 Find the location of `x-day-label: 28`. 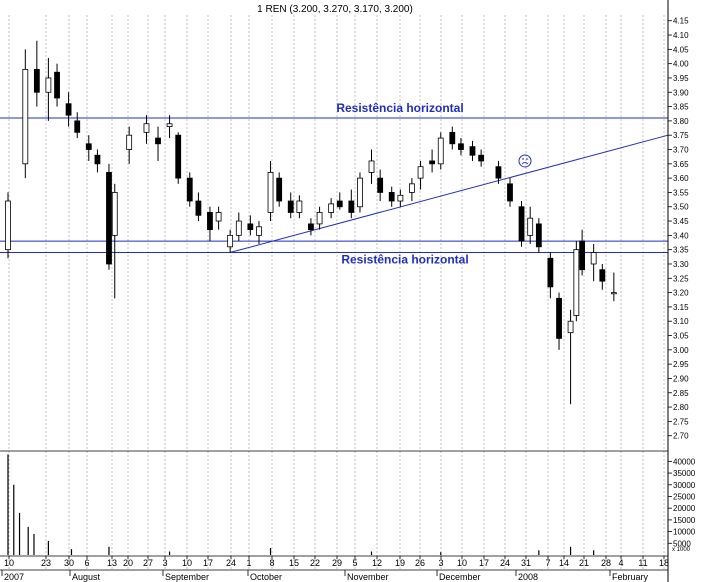

x-day-label: 28 is located at coordinates (606, 563).